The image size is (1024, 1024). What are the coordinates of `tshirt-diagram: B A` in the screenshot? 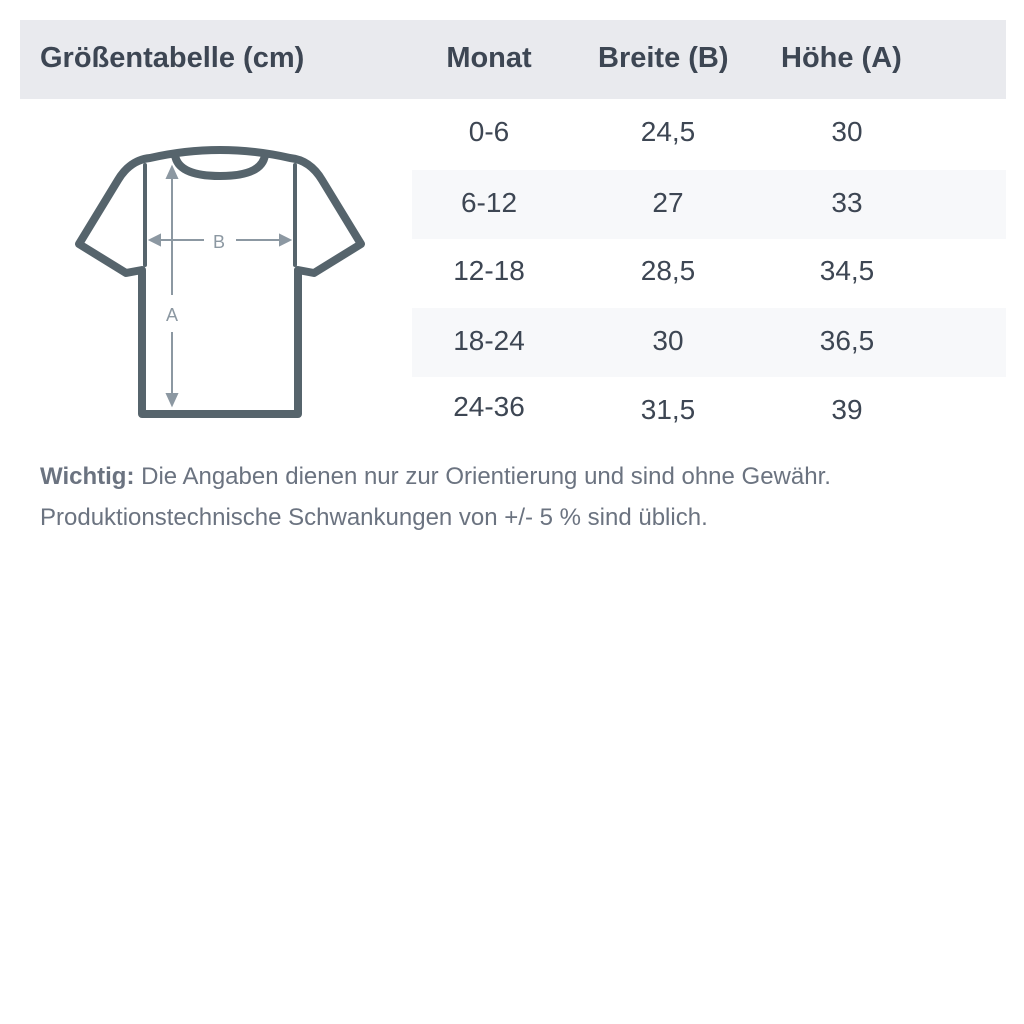 It's located at (220, 282).